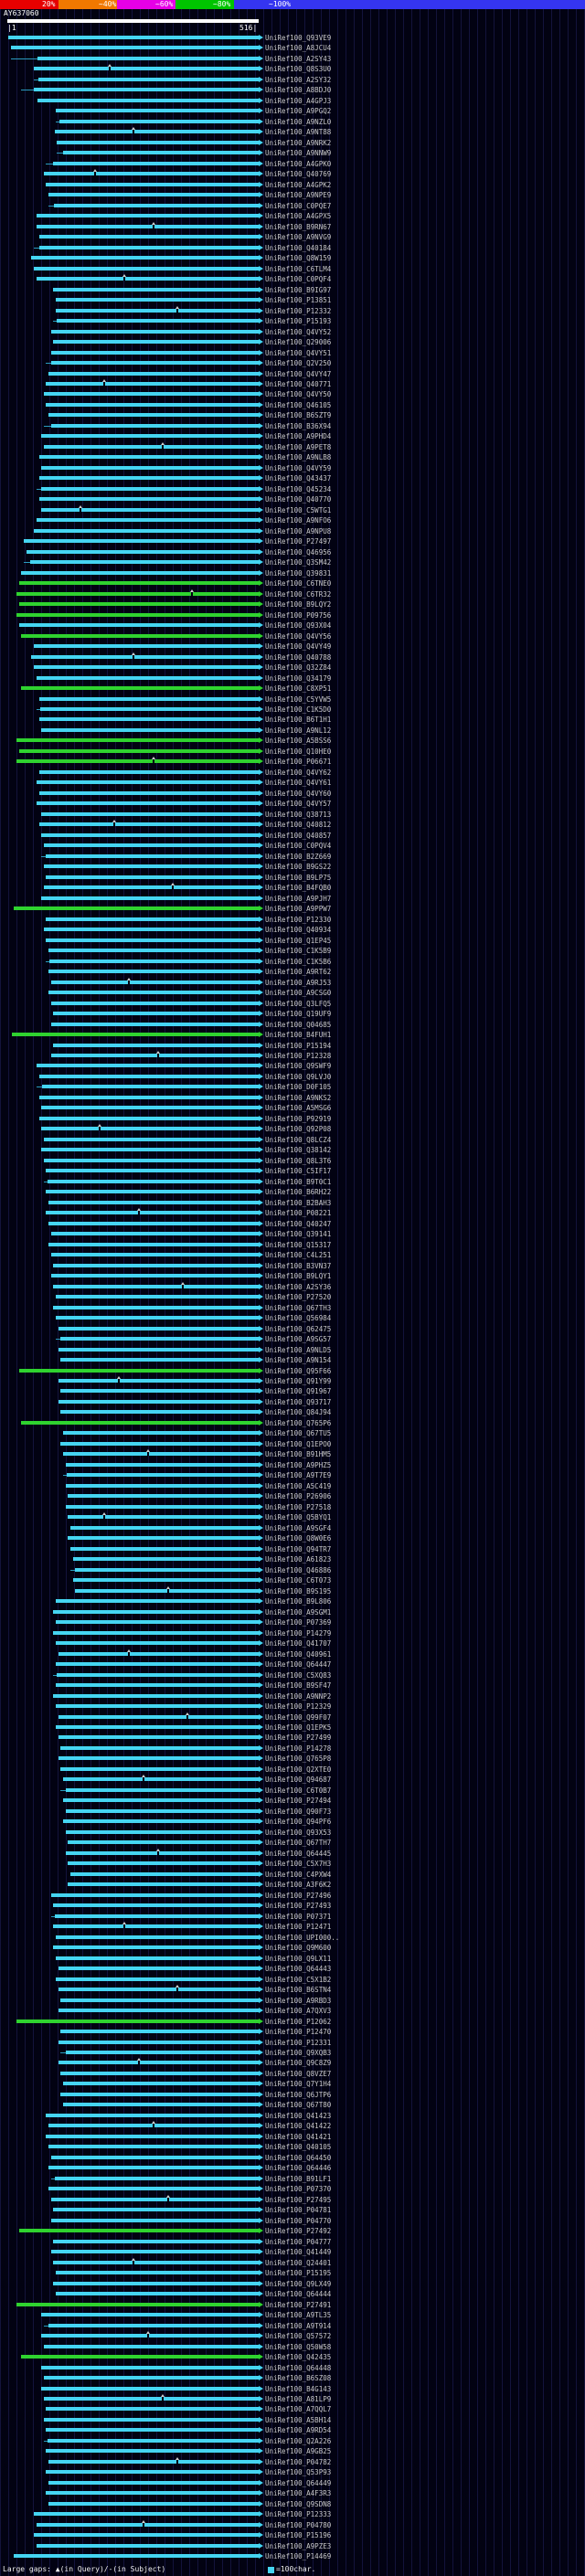 The height and width of the screenshot is (2576, 585). I want to click on hit-label: UniRef100_Q67TH7, so click(299, 1843).